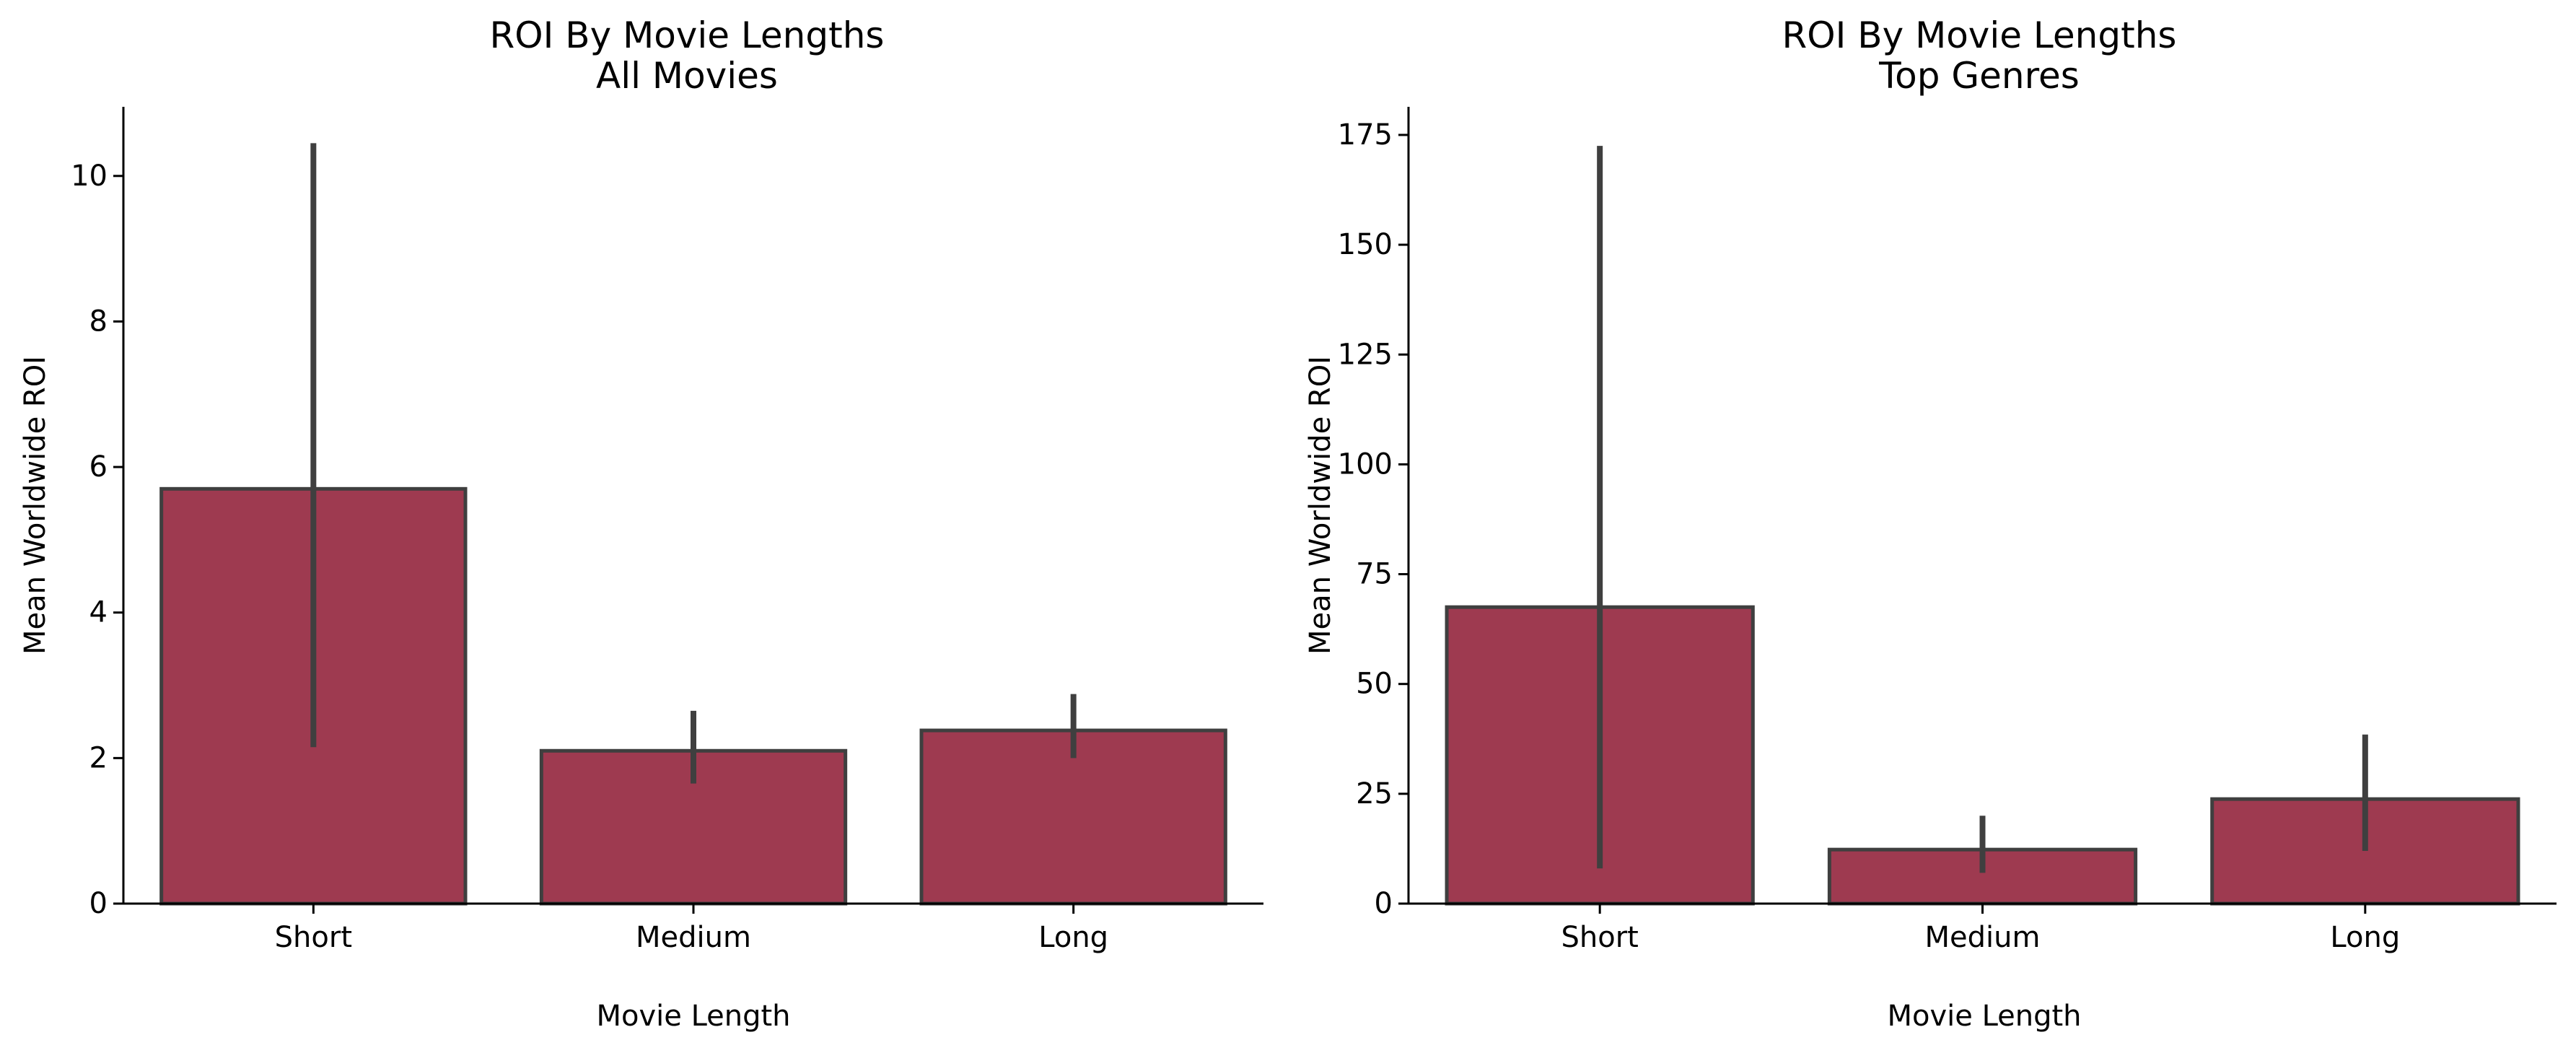  Describe the element at coordinates (1365, 244) in the screenshot. I see `y-tick-label: 150` at that location.